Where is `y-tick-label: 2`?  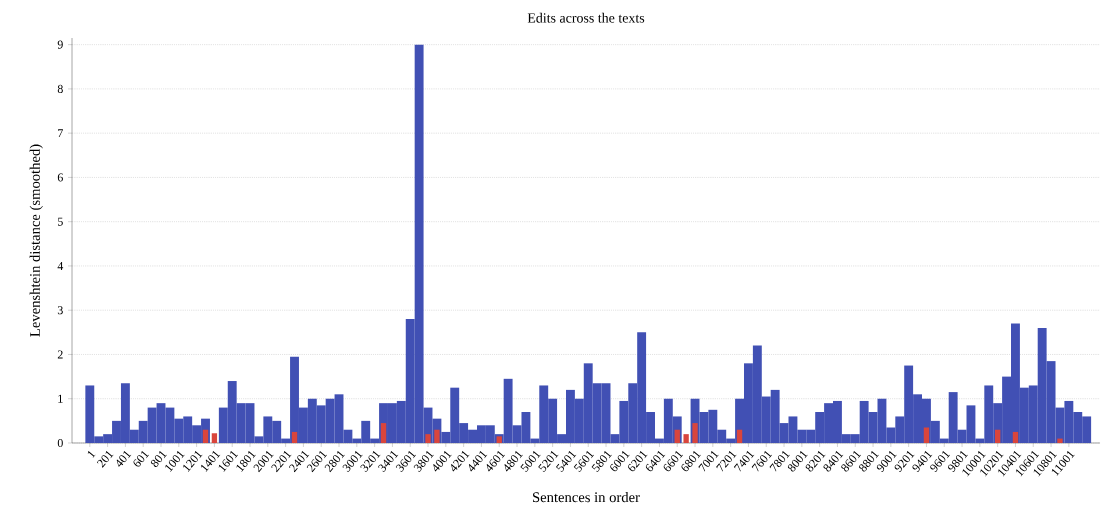 y-tick-label: 2 is located at coordinates (60, 354).